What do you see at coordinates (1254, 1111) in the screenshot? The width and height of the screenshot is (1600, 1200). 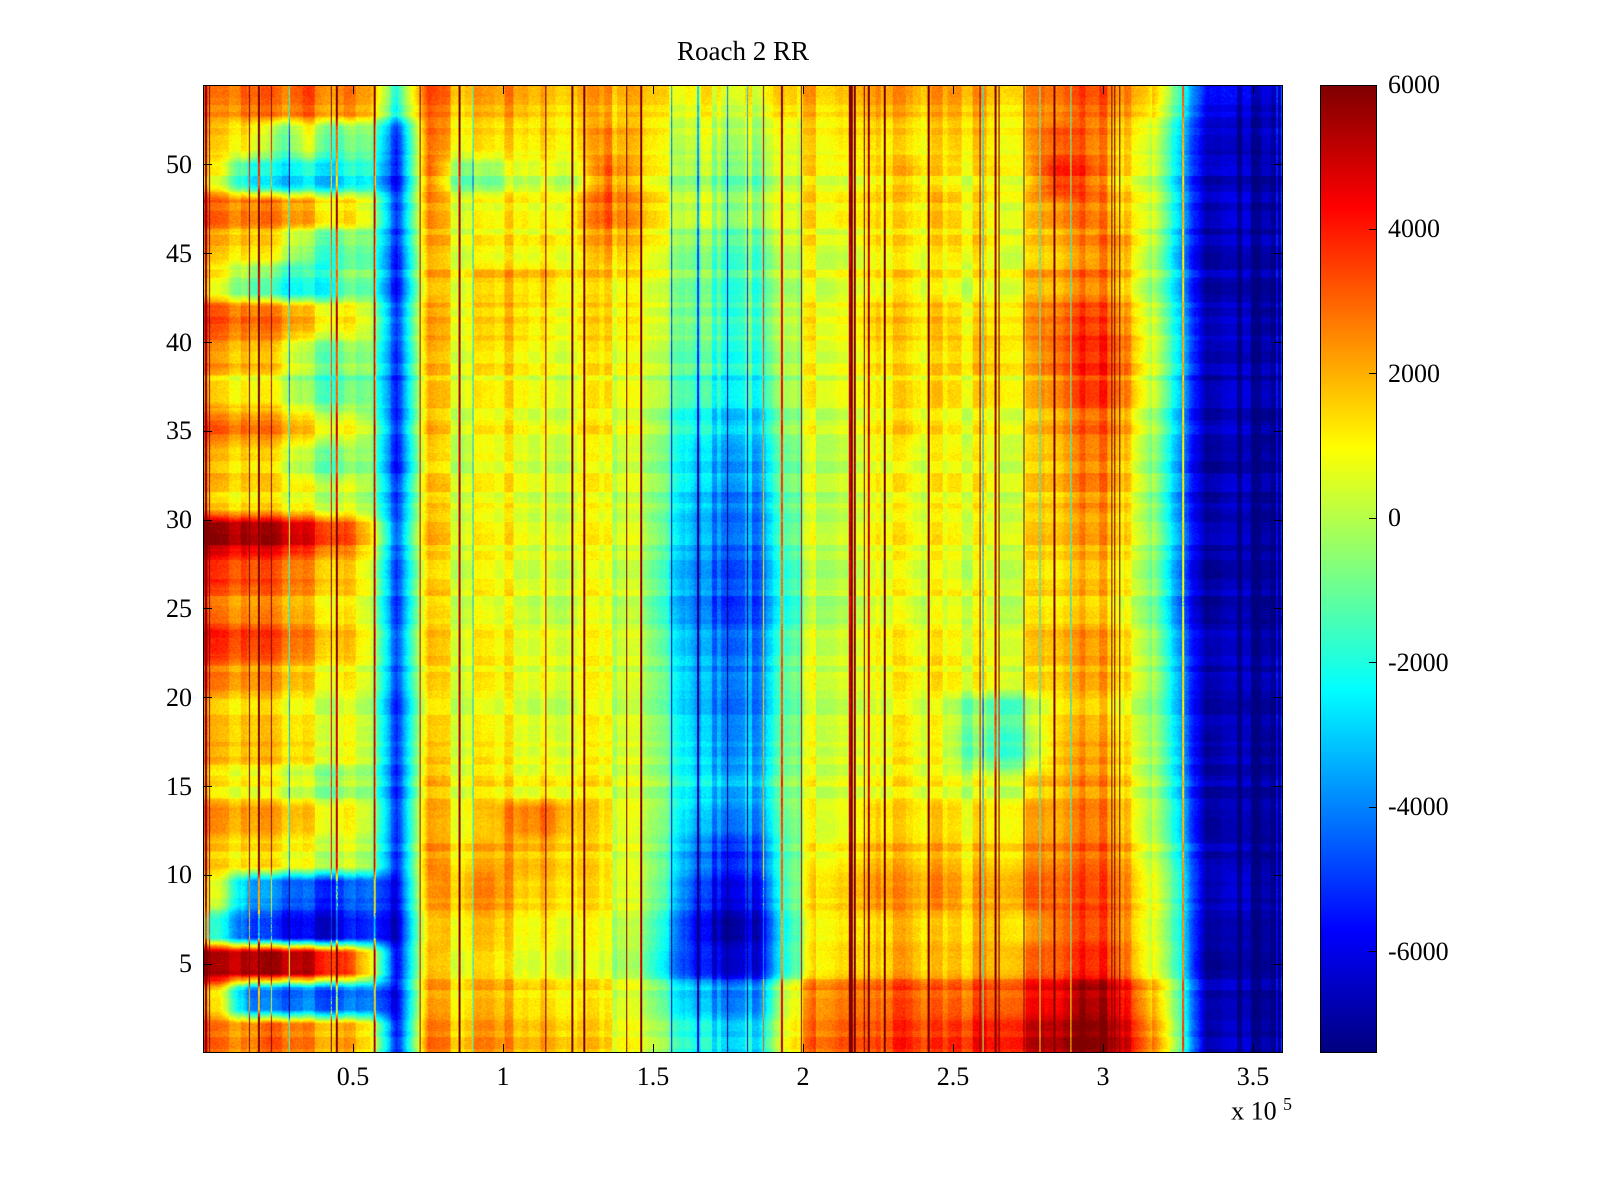 I see `exponent-prefix: x 10` at bounding box center [1254, 1111].